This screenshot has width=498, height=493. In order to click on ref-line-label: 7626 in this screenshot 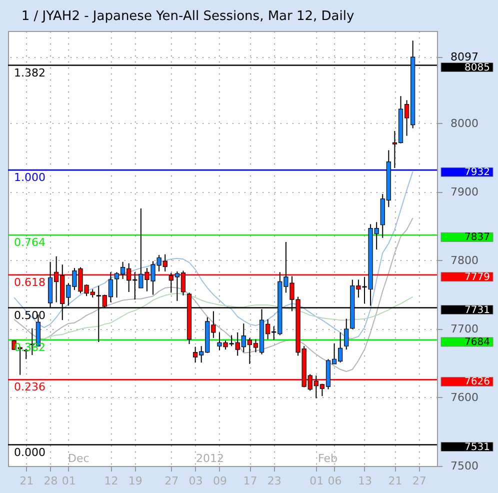, I will do `click(477, 382)`.